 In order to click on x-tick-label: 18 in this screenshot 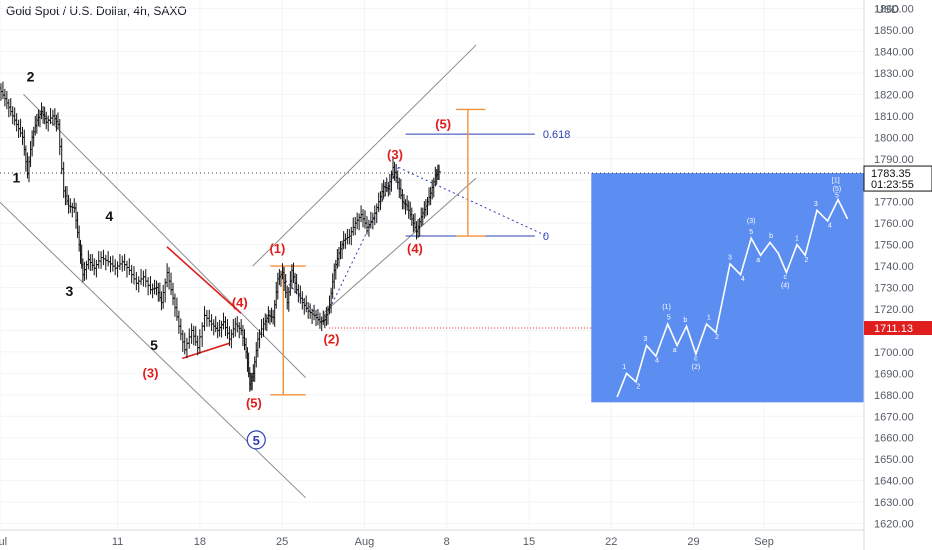, I will do `click(200, 542)`.